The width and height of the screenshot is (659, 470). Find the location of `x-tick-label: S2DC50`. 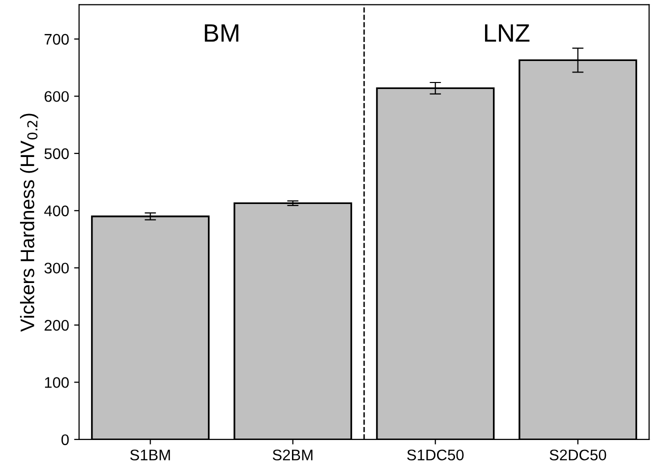

x-tick-label: S2DC50 is located at coordinates (578, 455).